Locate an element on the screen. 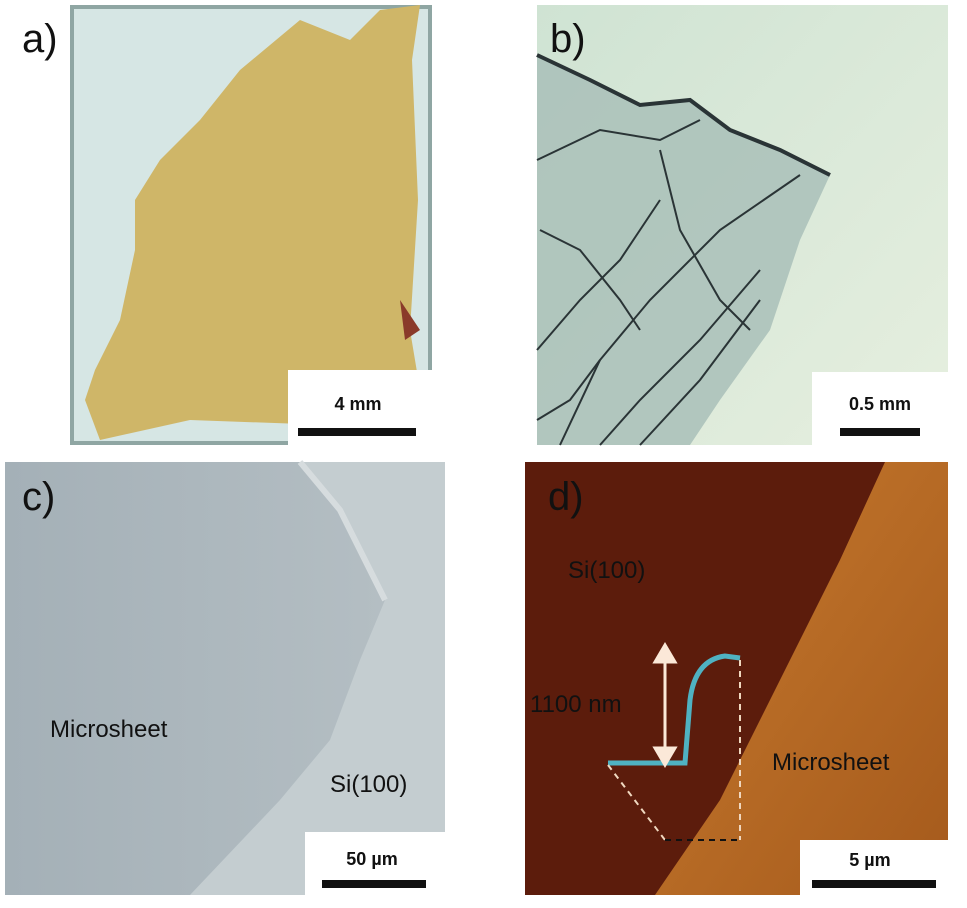 Image resolution: width=967 pixels, height=908 pixels. guide-lines is located at coordinates (674, 750).